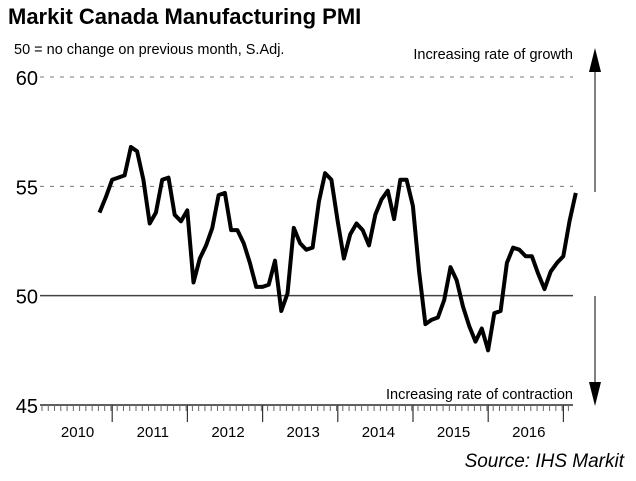 Image resolution: width=636 pixels, height=481 pixels. Describe the element at coordinates (595, 60) in the screenshot. I see `growth-arrow-icon` at that location.